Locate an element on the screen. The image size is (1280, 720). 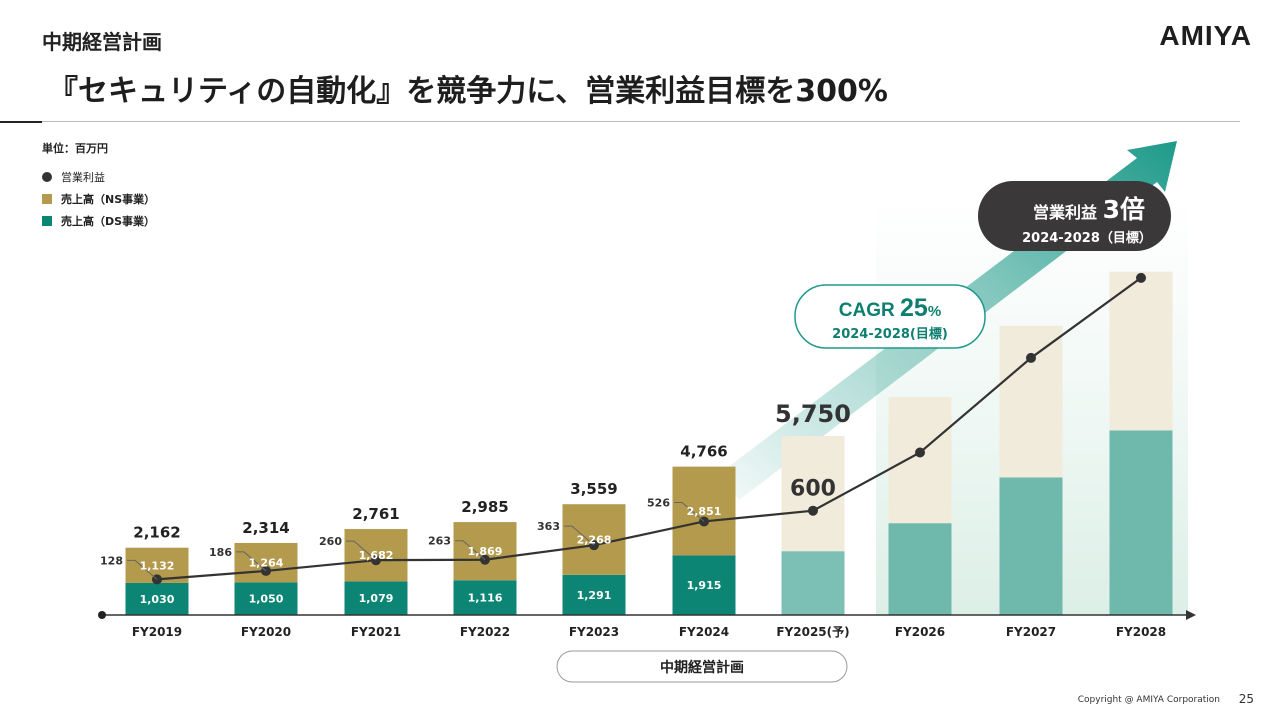
cagr-callout: CAGR 25% 2024-2028(目標) is located at coordinates (890, 316).